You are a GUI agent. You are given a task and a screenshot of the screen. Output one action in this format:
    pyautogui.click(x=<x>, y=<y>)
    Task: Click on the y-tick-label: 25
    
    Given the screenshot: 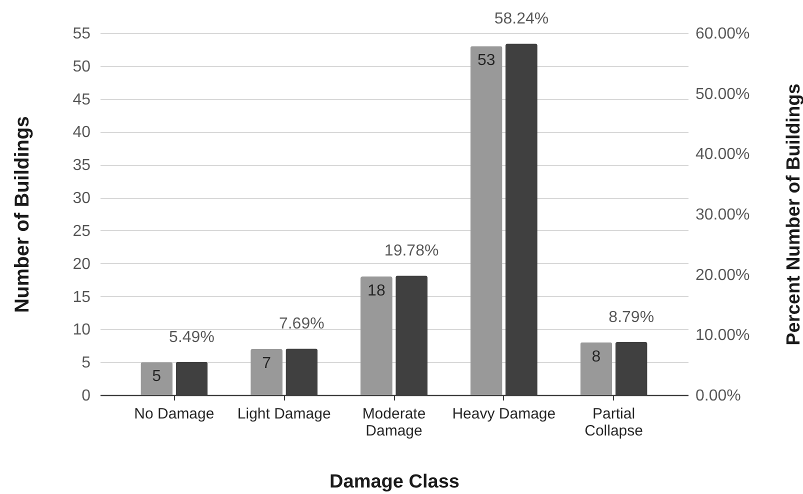 What is the action you would take?
    pyautogui.click(x=81, y=231)
    